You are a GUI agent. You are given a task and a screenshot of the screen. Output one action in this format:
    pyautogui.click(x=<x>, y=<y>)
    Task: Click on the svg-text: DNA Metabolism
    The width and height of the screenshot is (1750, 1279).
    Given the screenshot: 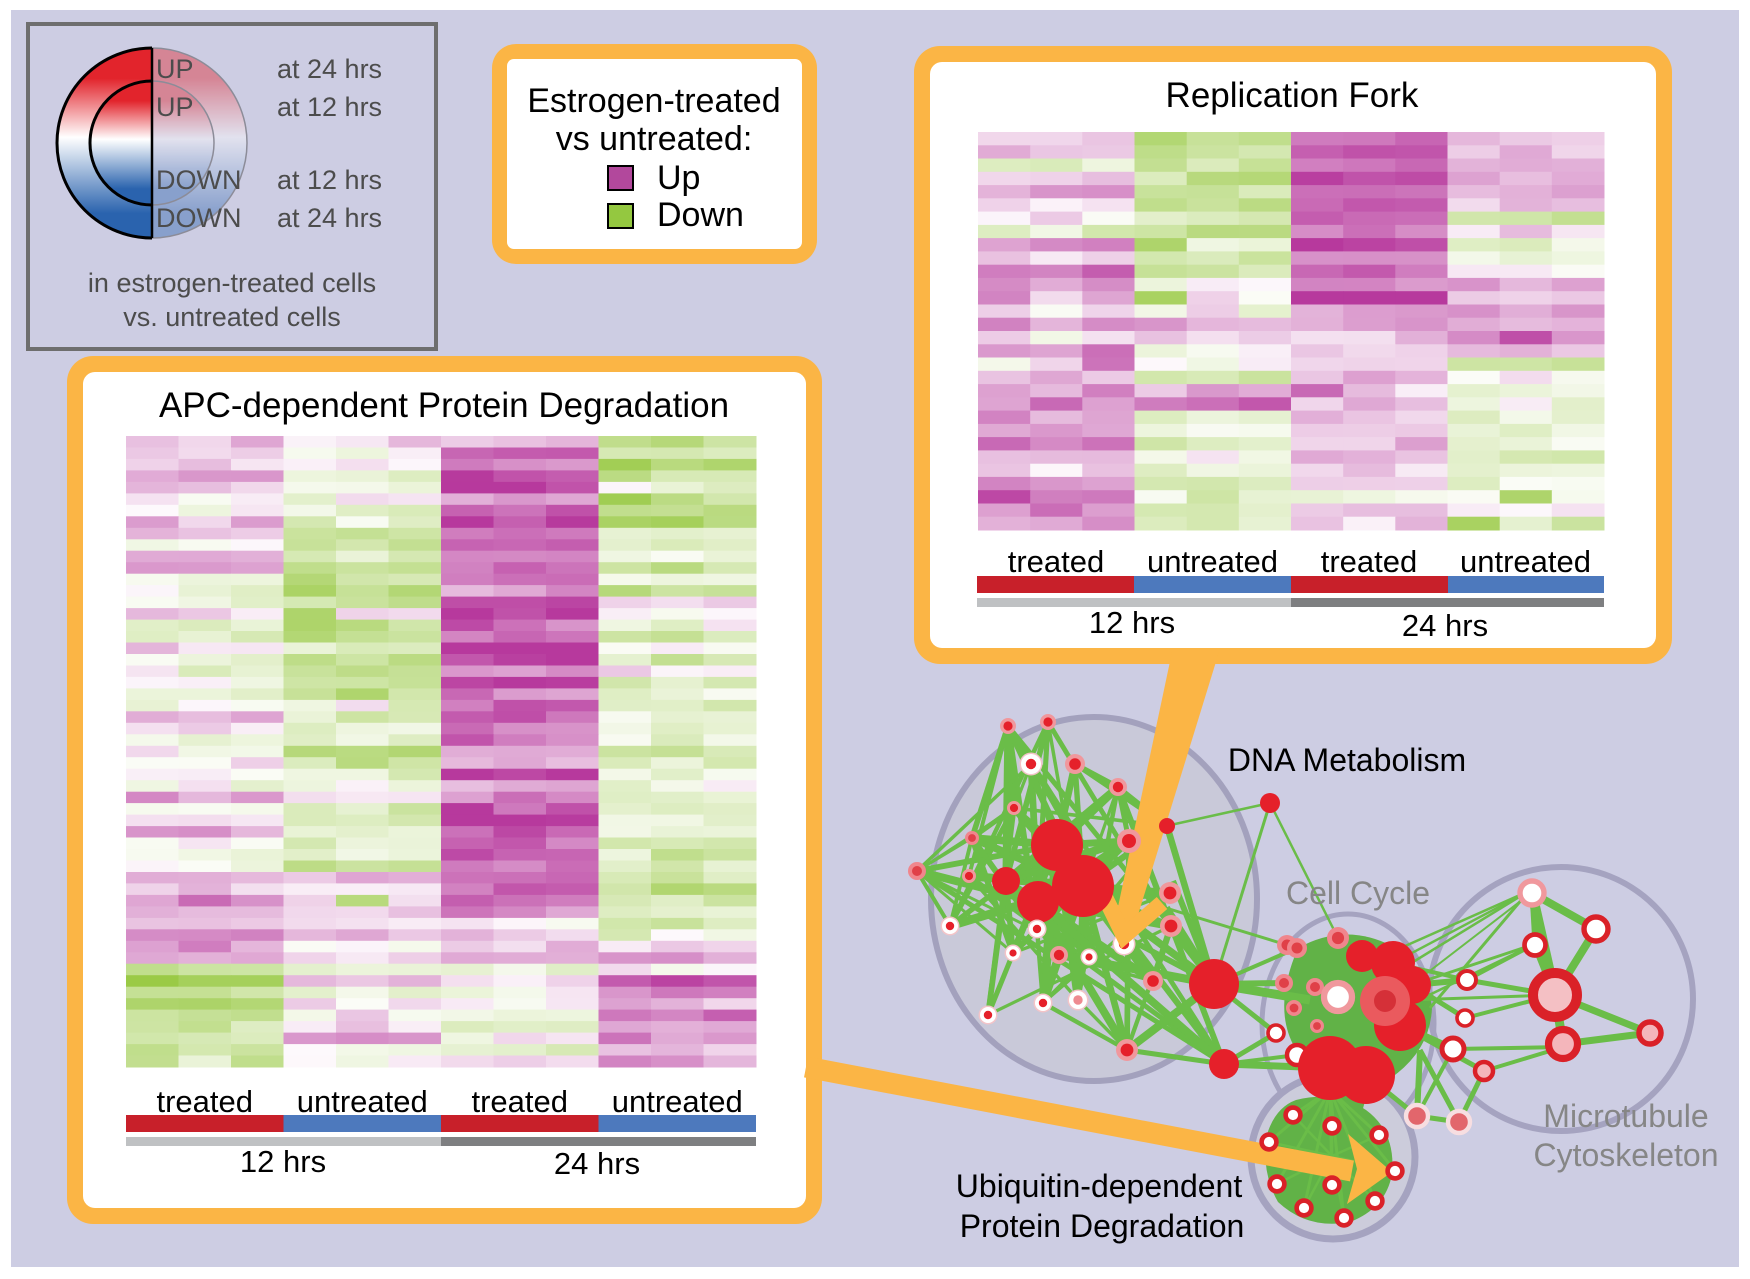 What is the action you would take?
    pyautogui.click(x=1347, y=760)
    